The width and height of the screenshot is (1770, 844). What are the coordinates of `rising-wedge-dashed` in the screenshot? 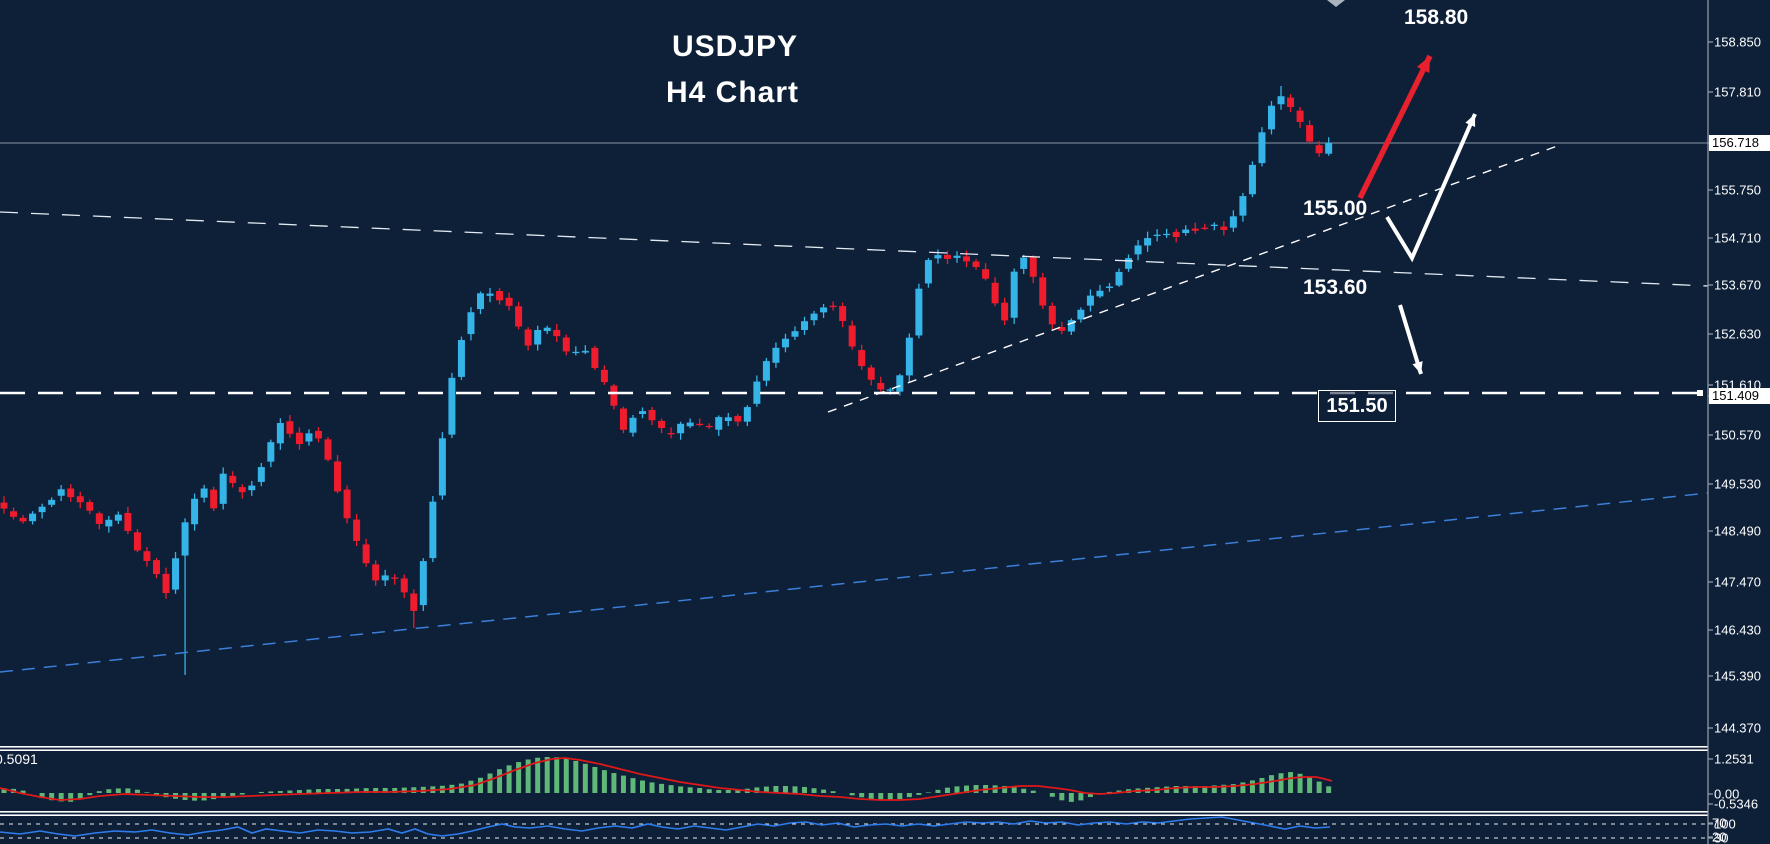 It's located at (1194, 278).